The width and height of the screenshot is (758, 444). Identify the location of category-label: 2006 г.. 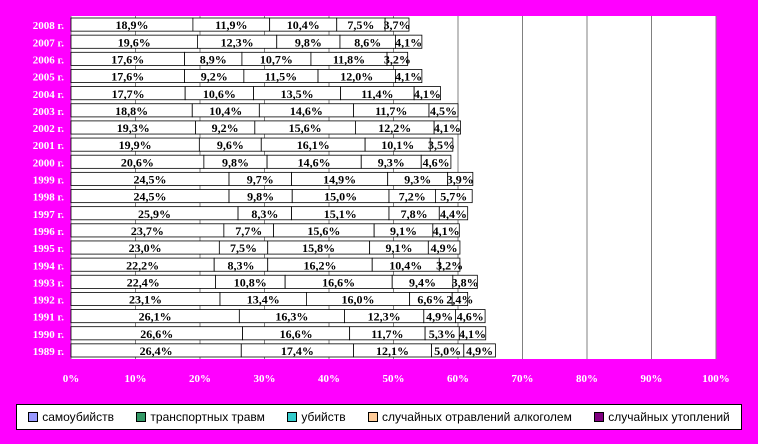
(49, 60).